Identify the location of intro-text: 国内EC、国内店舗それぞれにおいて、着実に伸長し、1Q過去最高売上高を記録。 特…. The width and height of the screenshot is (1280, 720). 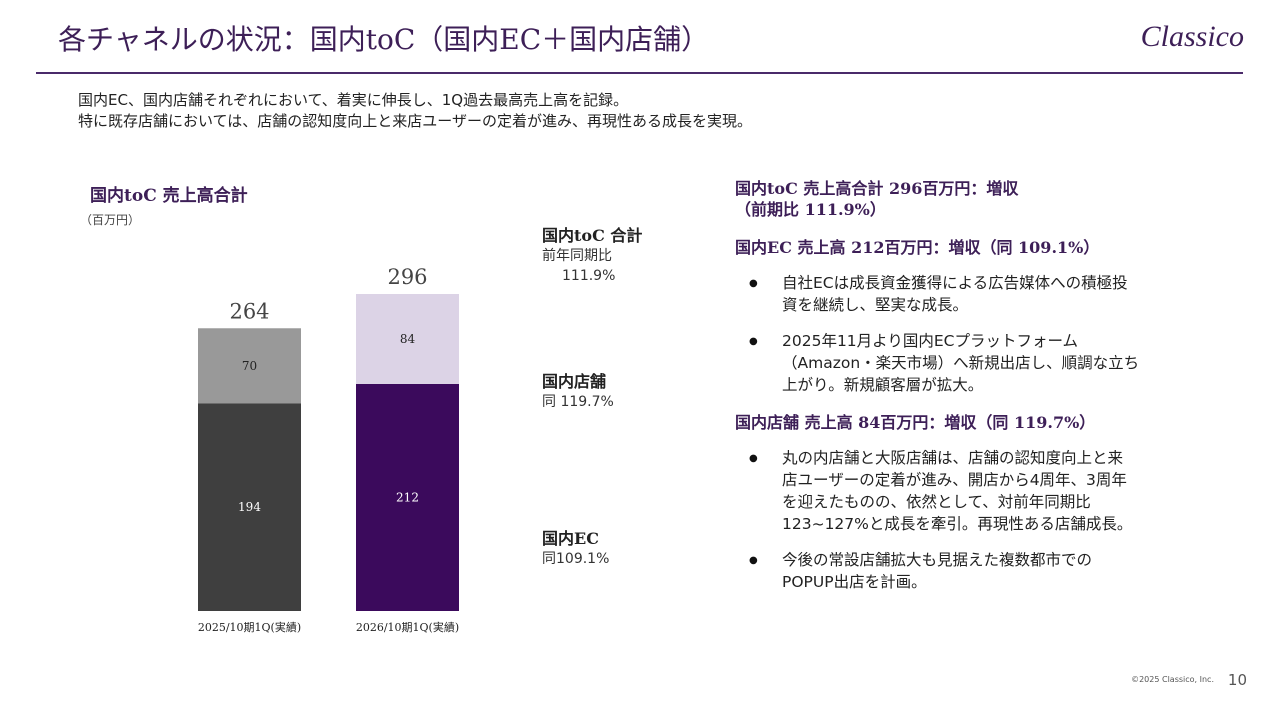
(415, 111).